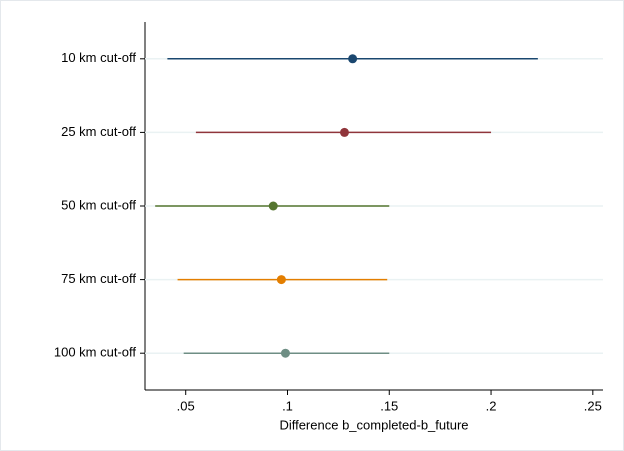  I want to click on y-tick-label: 75 km cut-off, so click(98, 278).